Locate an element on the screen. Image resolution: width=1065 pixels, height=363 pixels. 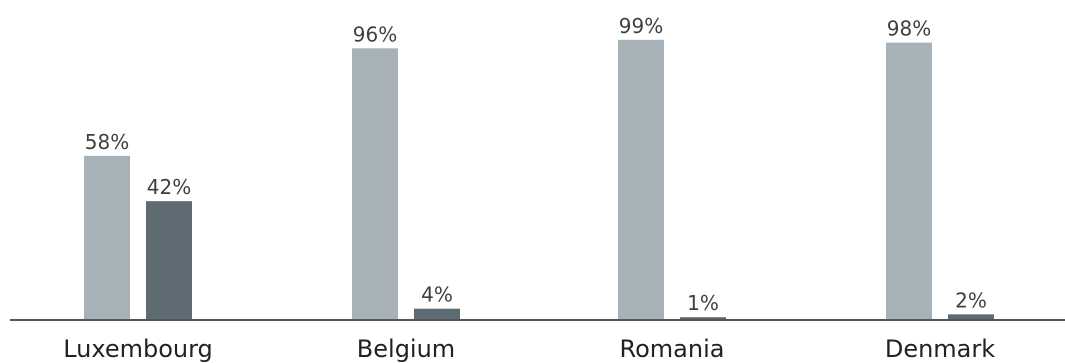
value-label-belgium-series-1: 96% is located at coordinates (375, 34).